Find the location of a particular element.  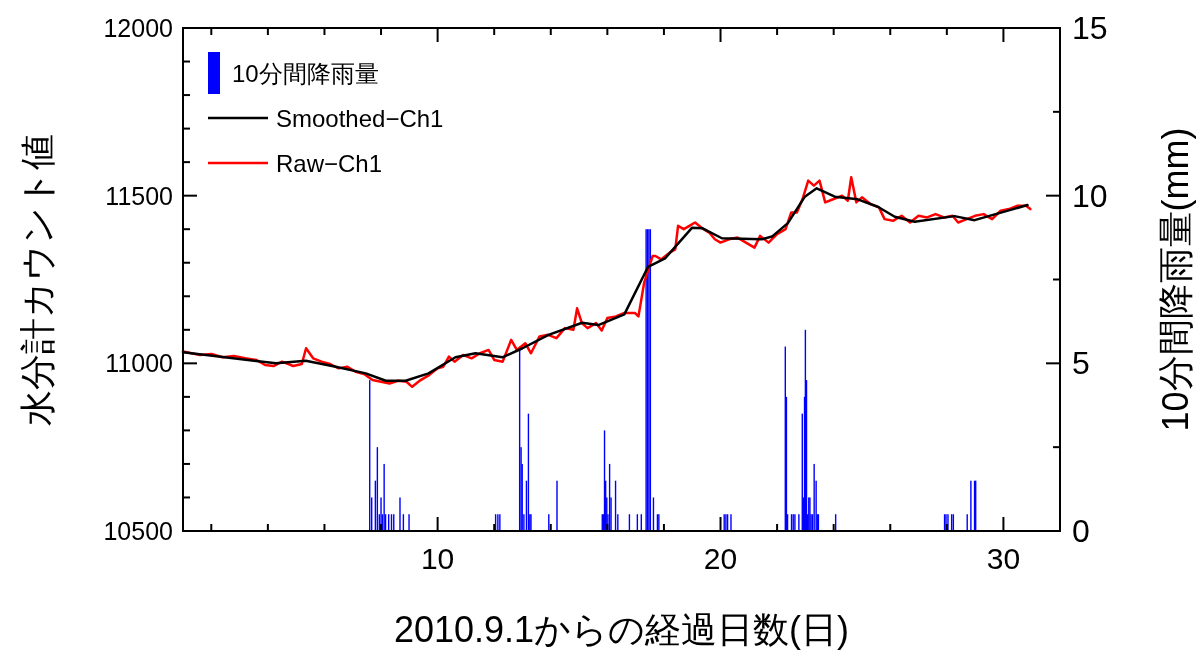

x-axis-title: 2010.9.1からの経過日数(日) is located at coordinates (621, 629).